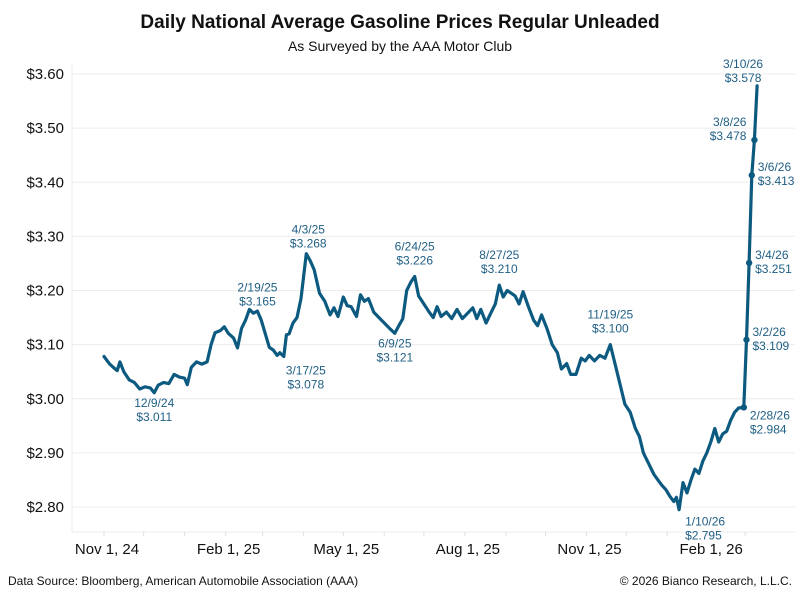 This screenshot has width=800, height=600. I want to click on x-tick-label: Feb 1, 26, so click(710, 549).